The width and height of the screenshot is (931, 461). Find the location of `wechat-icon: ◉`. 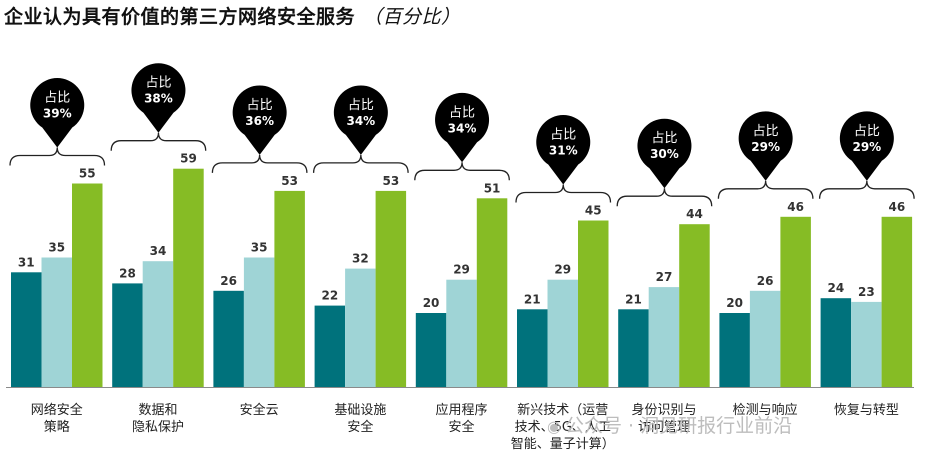

wechat-icon: ◉ is located at coordinates (554, 426).